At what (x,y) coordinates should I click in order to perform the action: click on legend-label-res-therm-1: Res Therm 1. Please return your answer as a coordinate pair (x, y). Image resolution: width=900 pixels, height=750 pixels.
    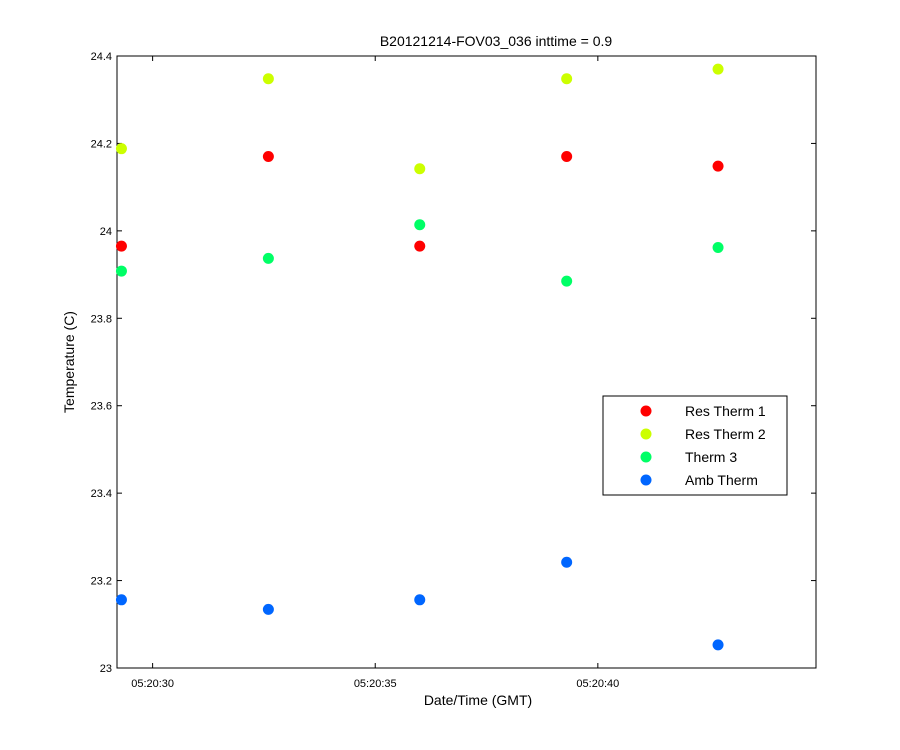
    Looking at the image, I should click on (725, 411).